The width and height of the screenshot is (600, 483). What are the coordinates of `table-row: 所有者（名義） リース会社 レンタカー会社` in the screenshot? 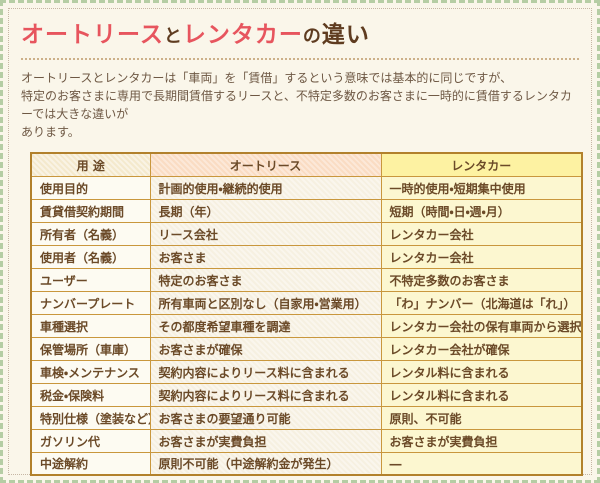 It's located at (306, 233).